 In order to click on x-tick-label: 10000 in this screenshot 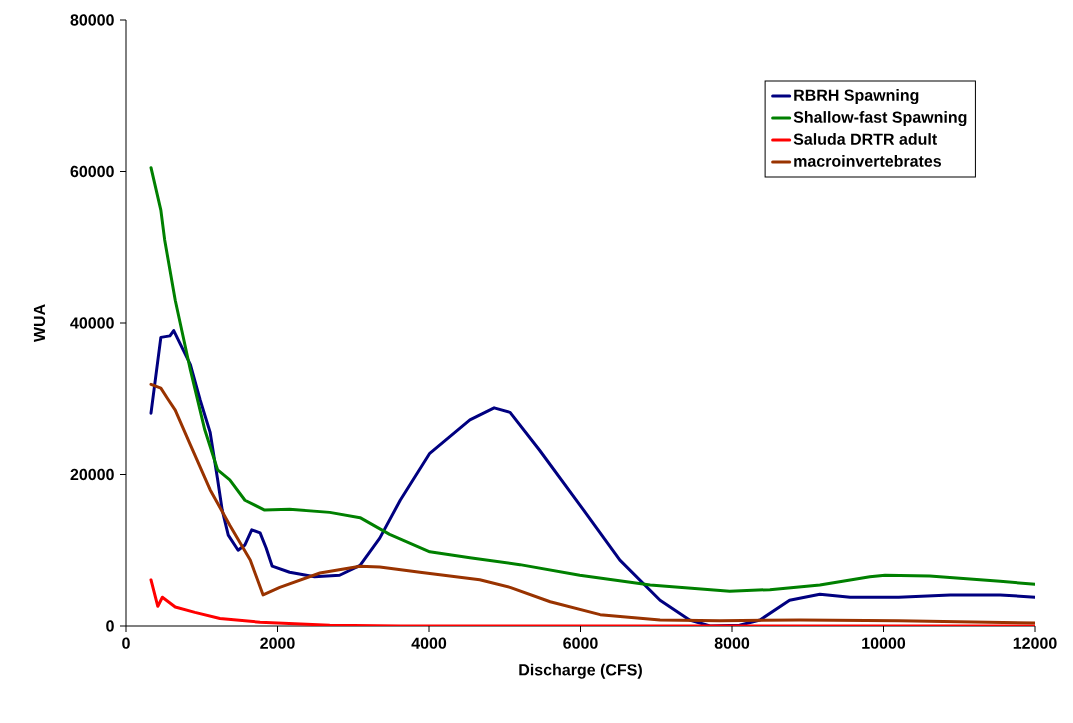, I will do `click(884, 643)`.